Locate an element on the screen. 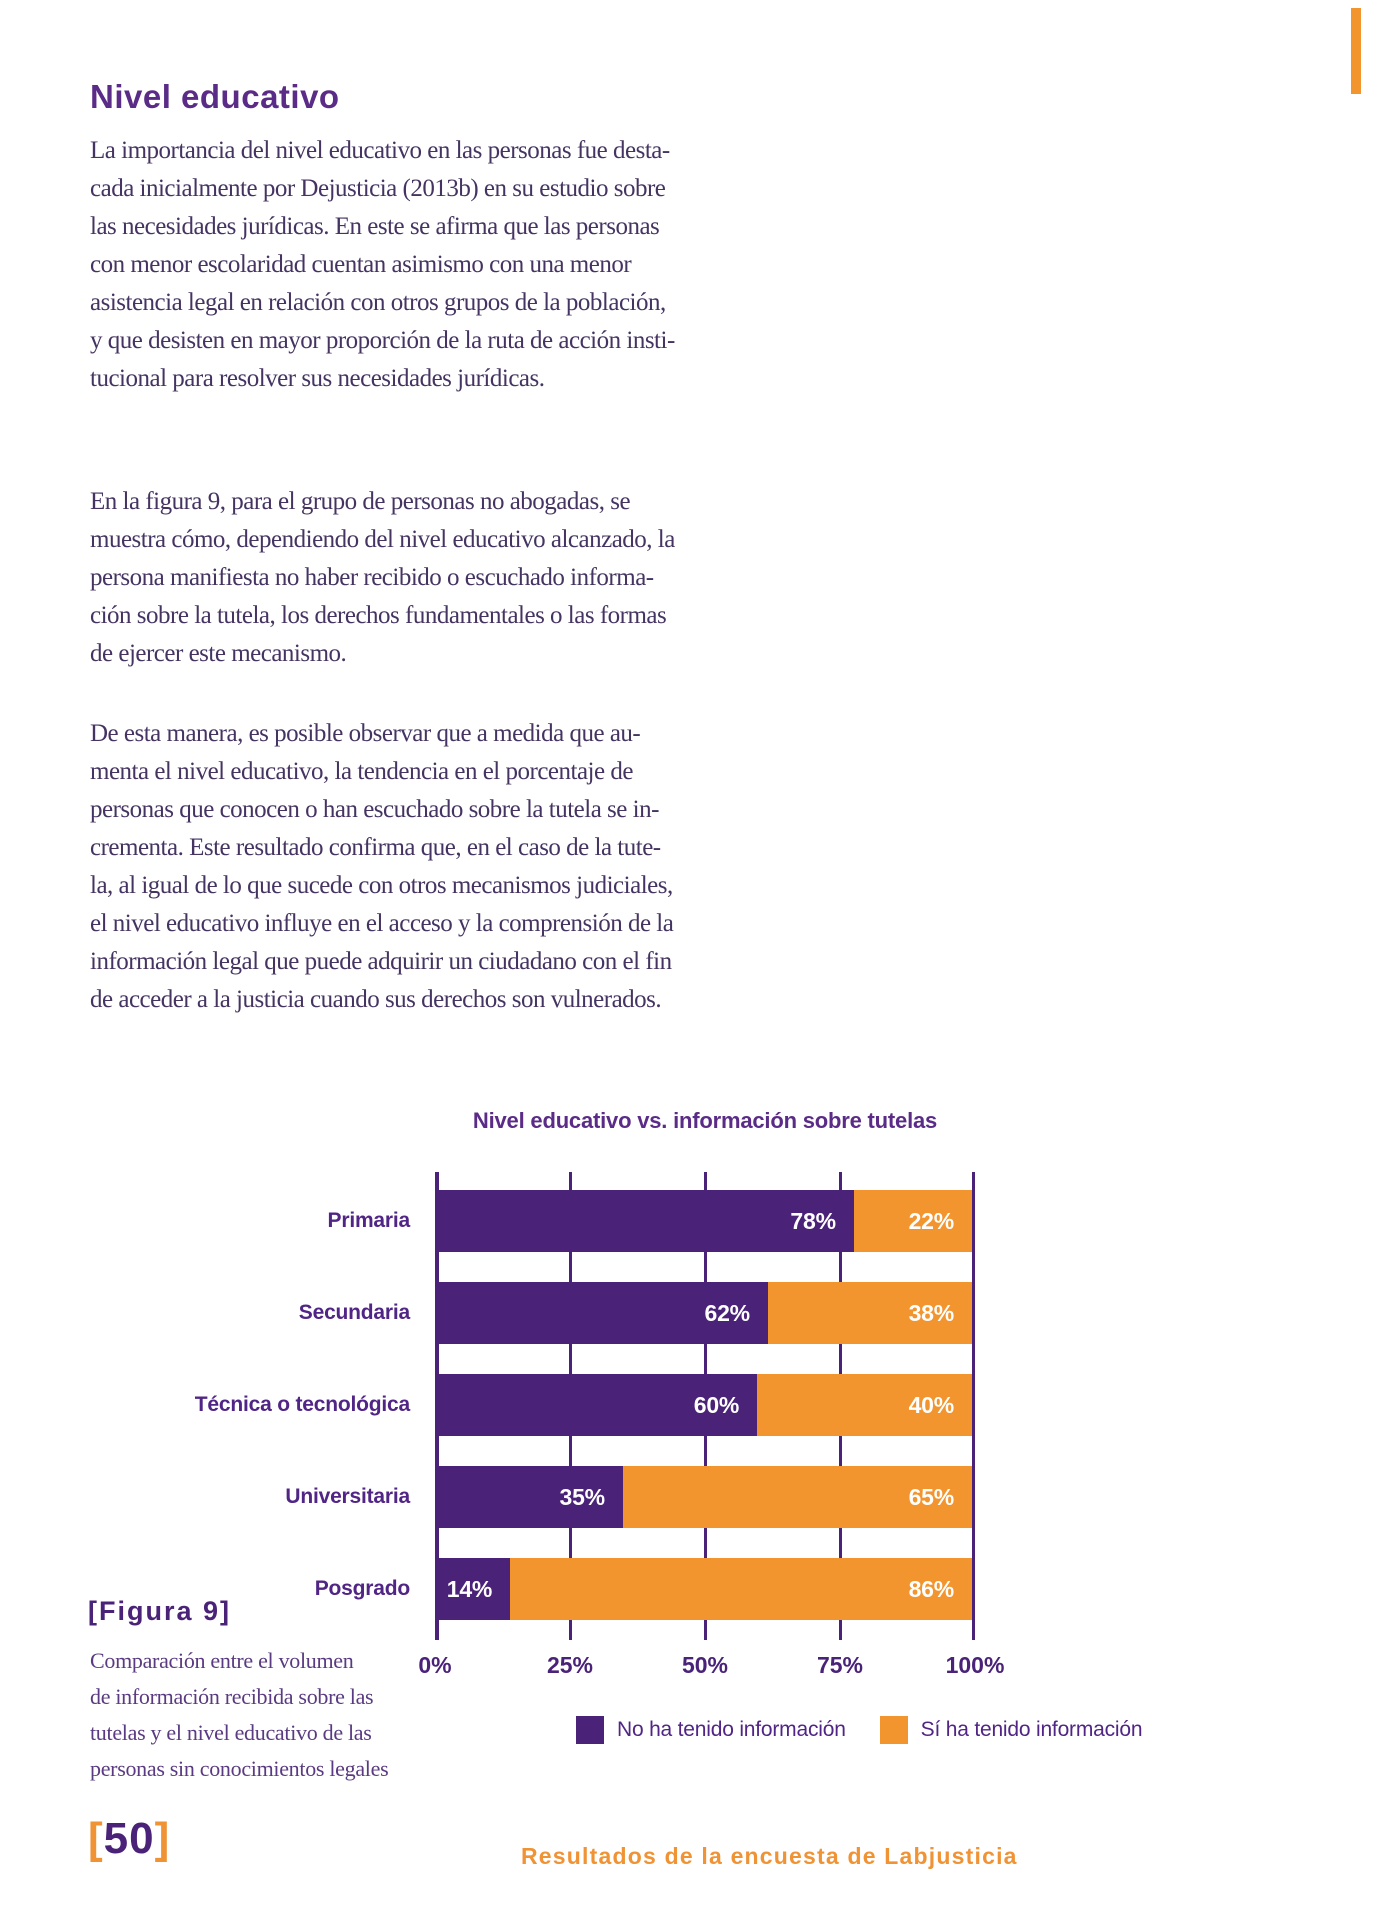  bar-segment-si-info: 38% is located at coordinates (869, 1313).